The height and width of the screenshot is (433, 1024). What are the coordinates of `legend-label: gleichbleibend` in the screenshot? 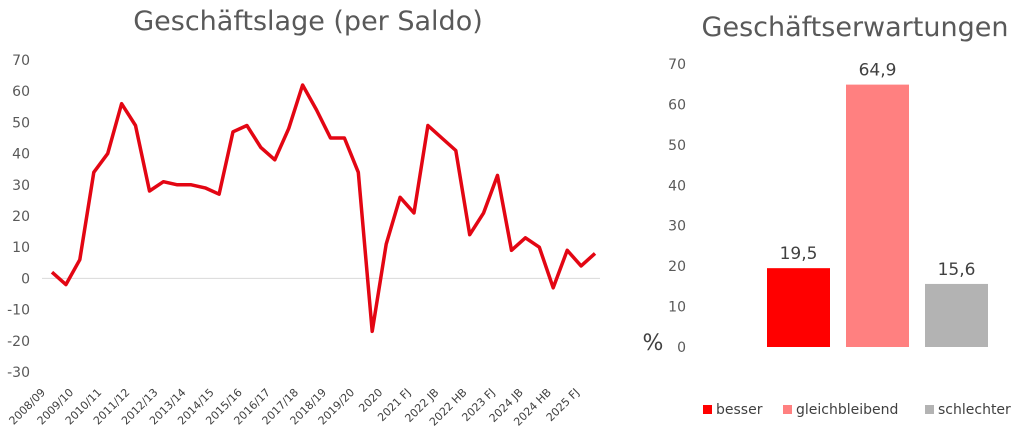 It's located at (847, 410).